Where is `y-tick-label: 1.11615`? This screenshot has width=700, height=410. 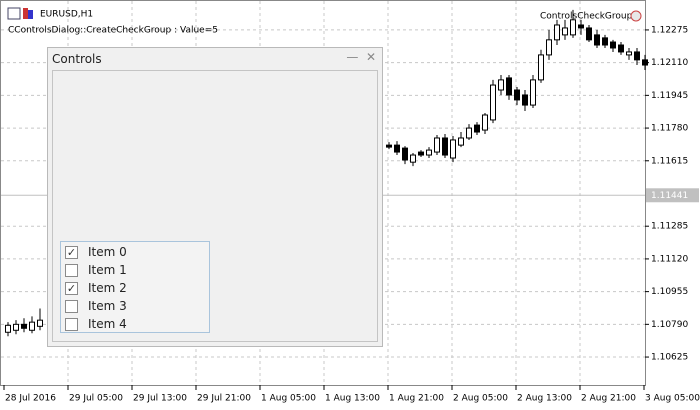
y-tick-label: 1.11615 is located at coordinates (669, 161).